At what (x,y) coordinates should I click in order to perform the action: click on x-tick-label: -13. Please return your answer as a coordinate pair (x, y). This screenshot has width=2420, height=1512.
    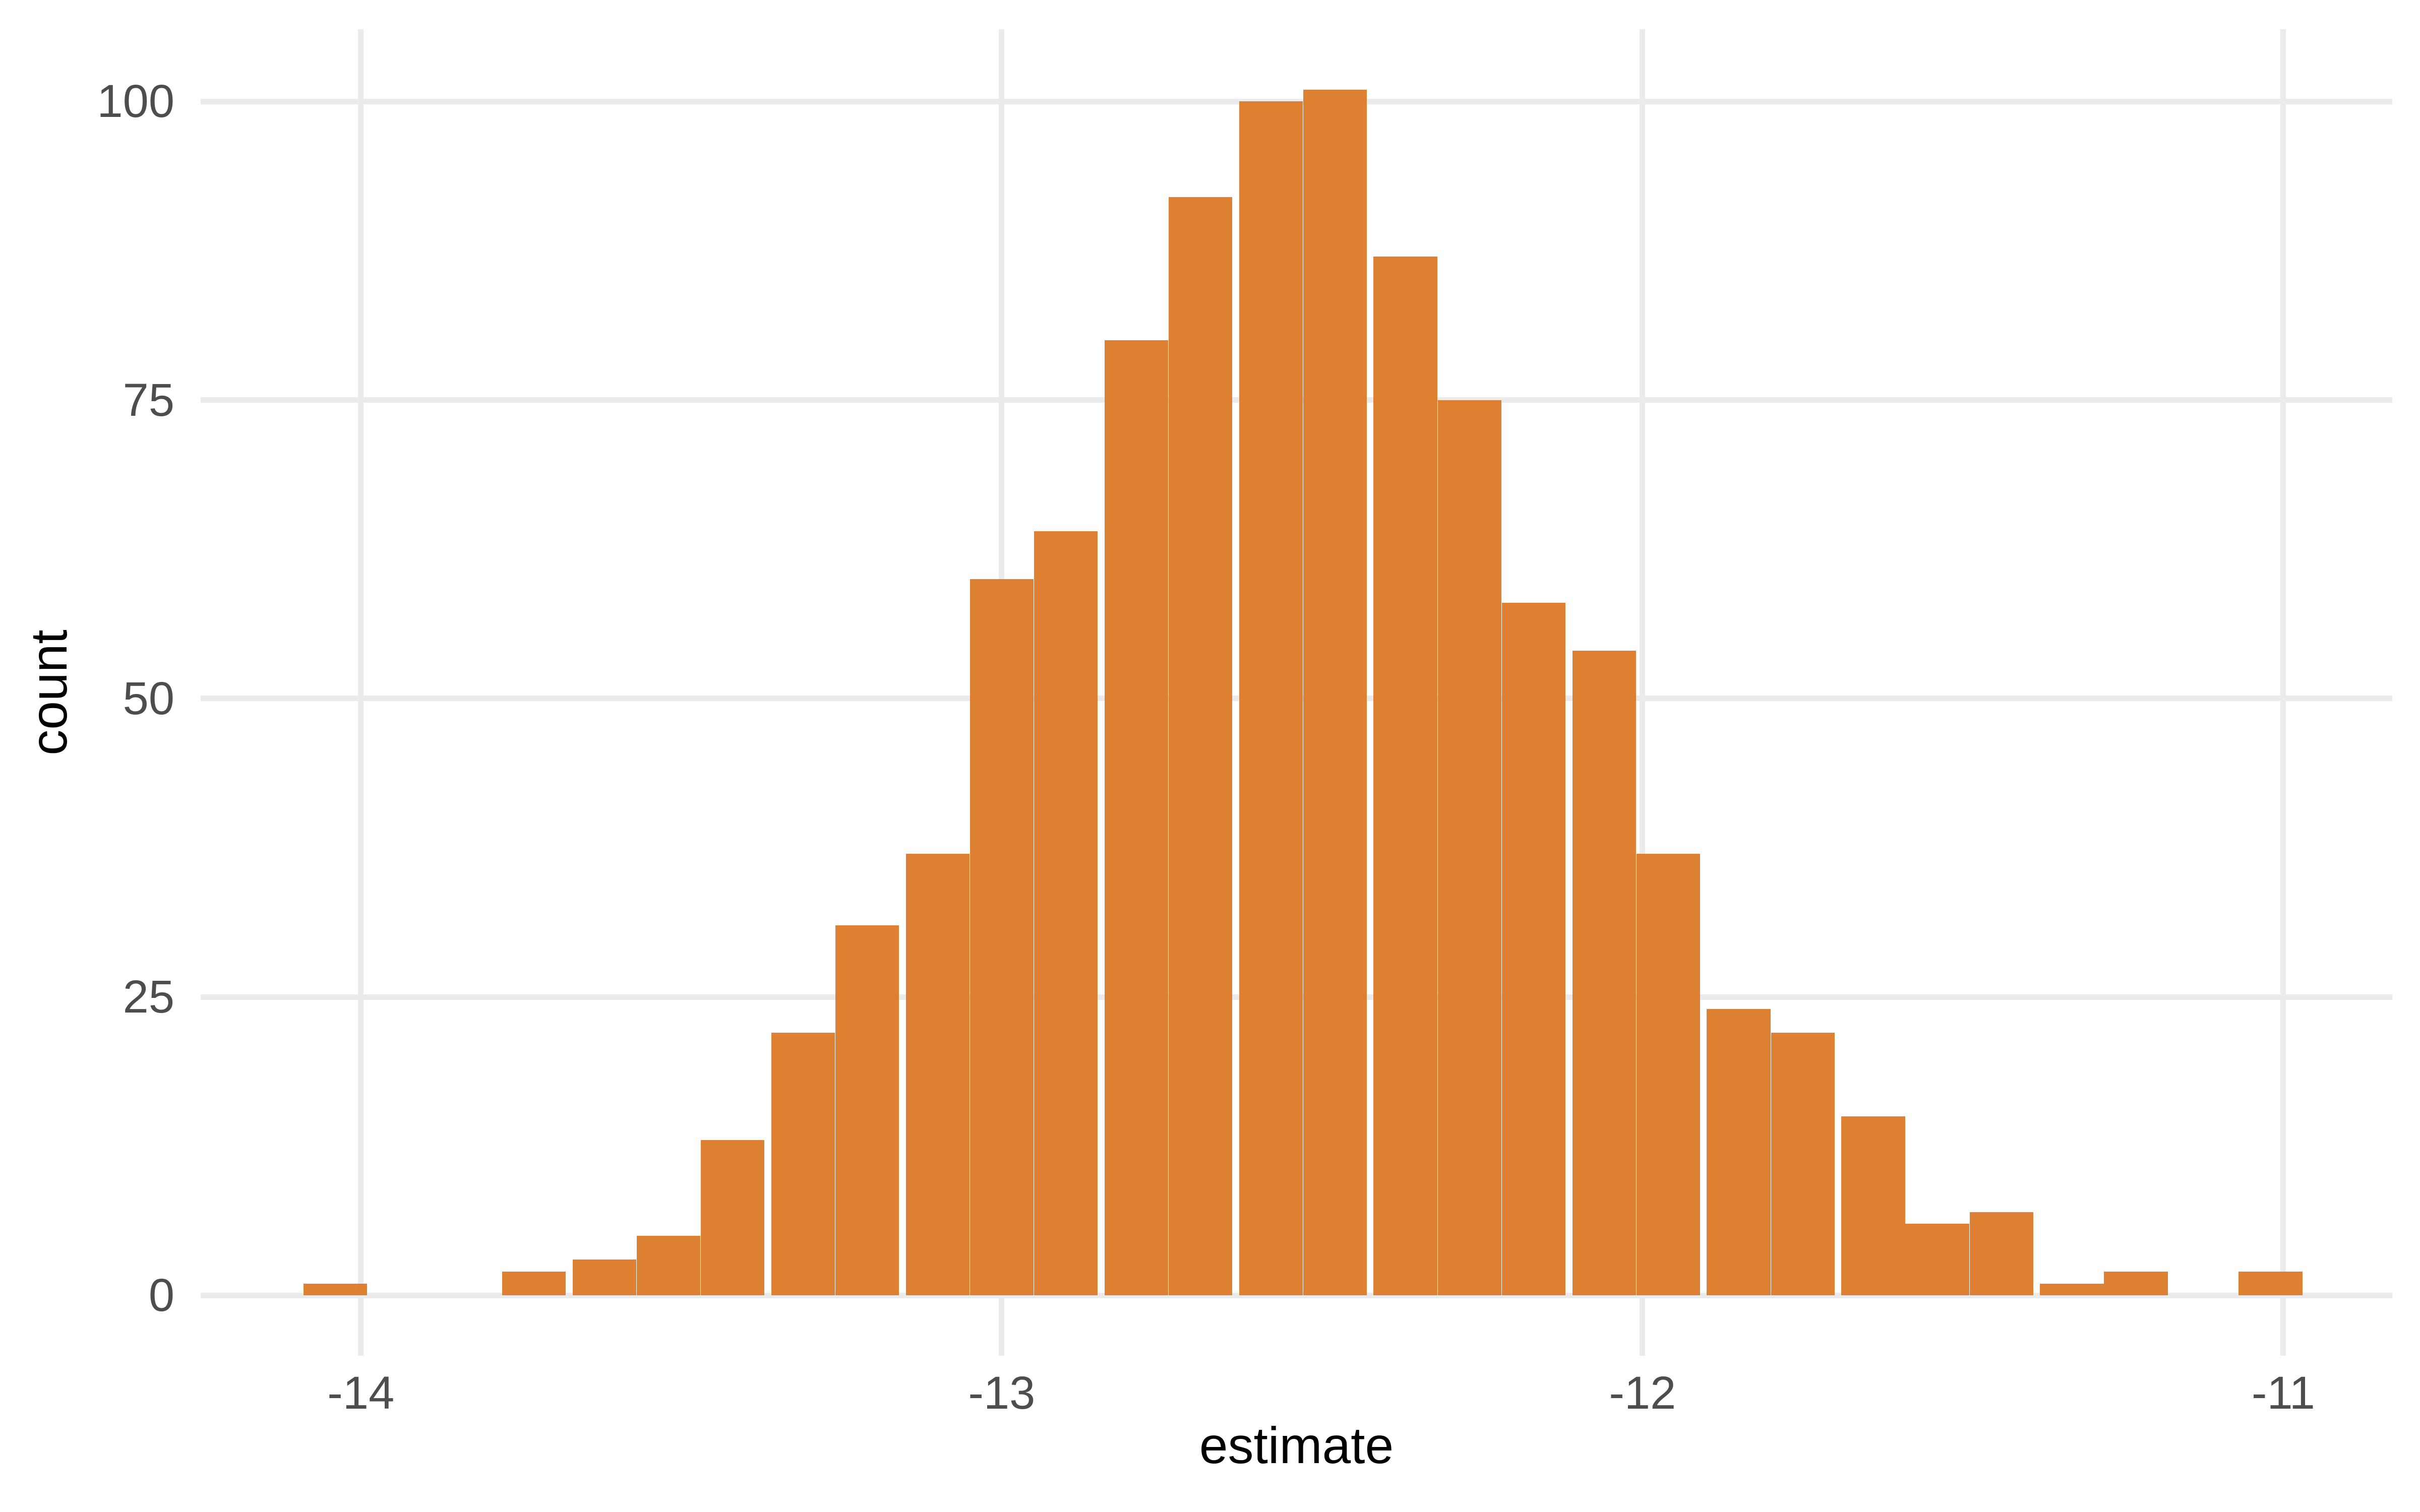
    Looking at the image, I should click on (1002, 1393).